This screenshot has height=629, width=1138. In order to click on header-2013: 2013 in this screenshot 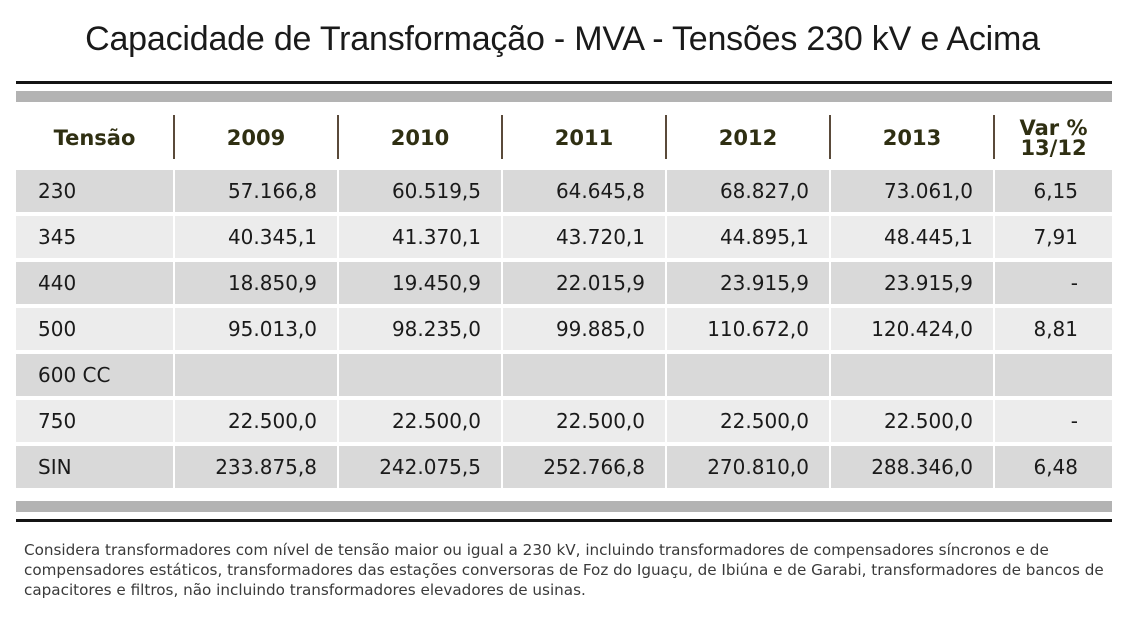, I will do `click(912, 138)`.